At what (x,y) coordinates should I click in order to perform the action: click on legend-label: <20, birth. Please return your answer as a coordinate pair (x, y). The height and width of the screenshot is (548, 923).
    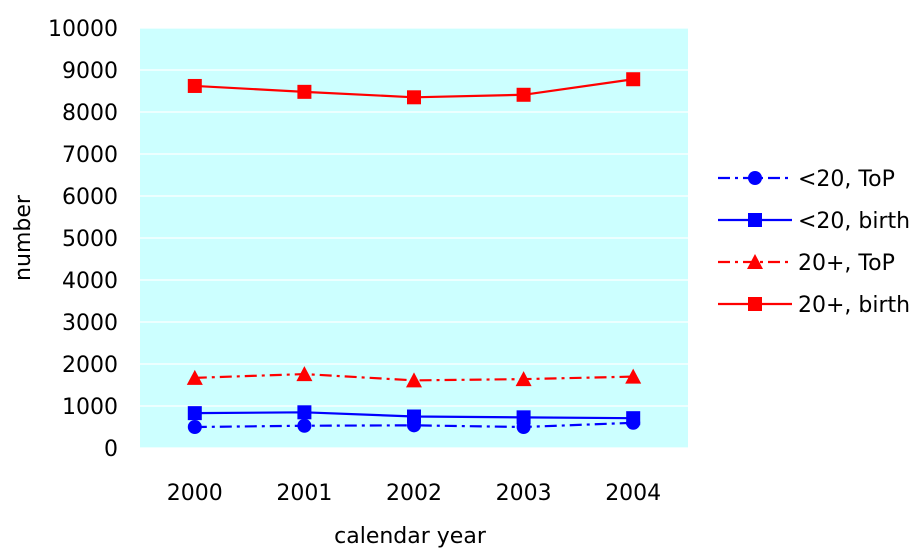
    Looking at the image, I should click on (854, 221).